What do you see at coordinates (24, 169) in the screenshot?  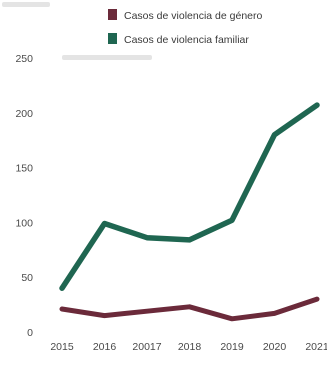 I see `y-tick-label: 150` at bounding box center [24, 169].